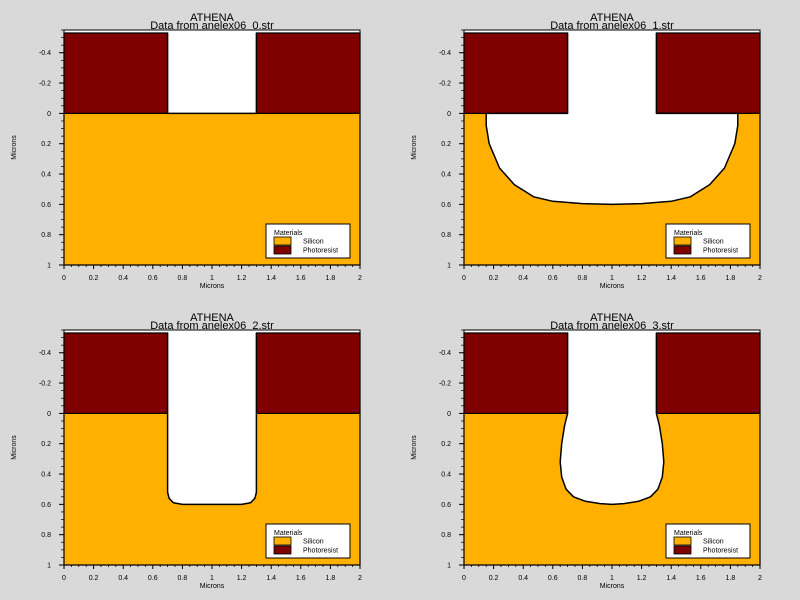 This screenshot has height=600, width=800. What do you see at coordinates (212, 326) in the screenshot?
I see `chart-subtitle: Data from anelex06_2.str` at bounding box center [212, 326].